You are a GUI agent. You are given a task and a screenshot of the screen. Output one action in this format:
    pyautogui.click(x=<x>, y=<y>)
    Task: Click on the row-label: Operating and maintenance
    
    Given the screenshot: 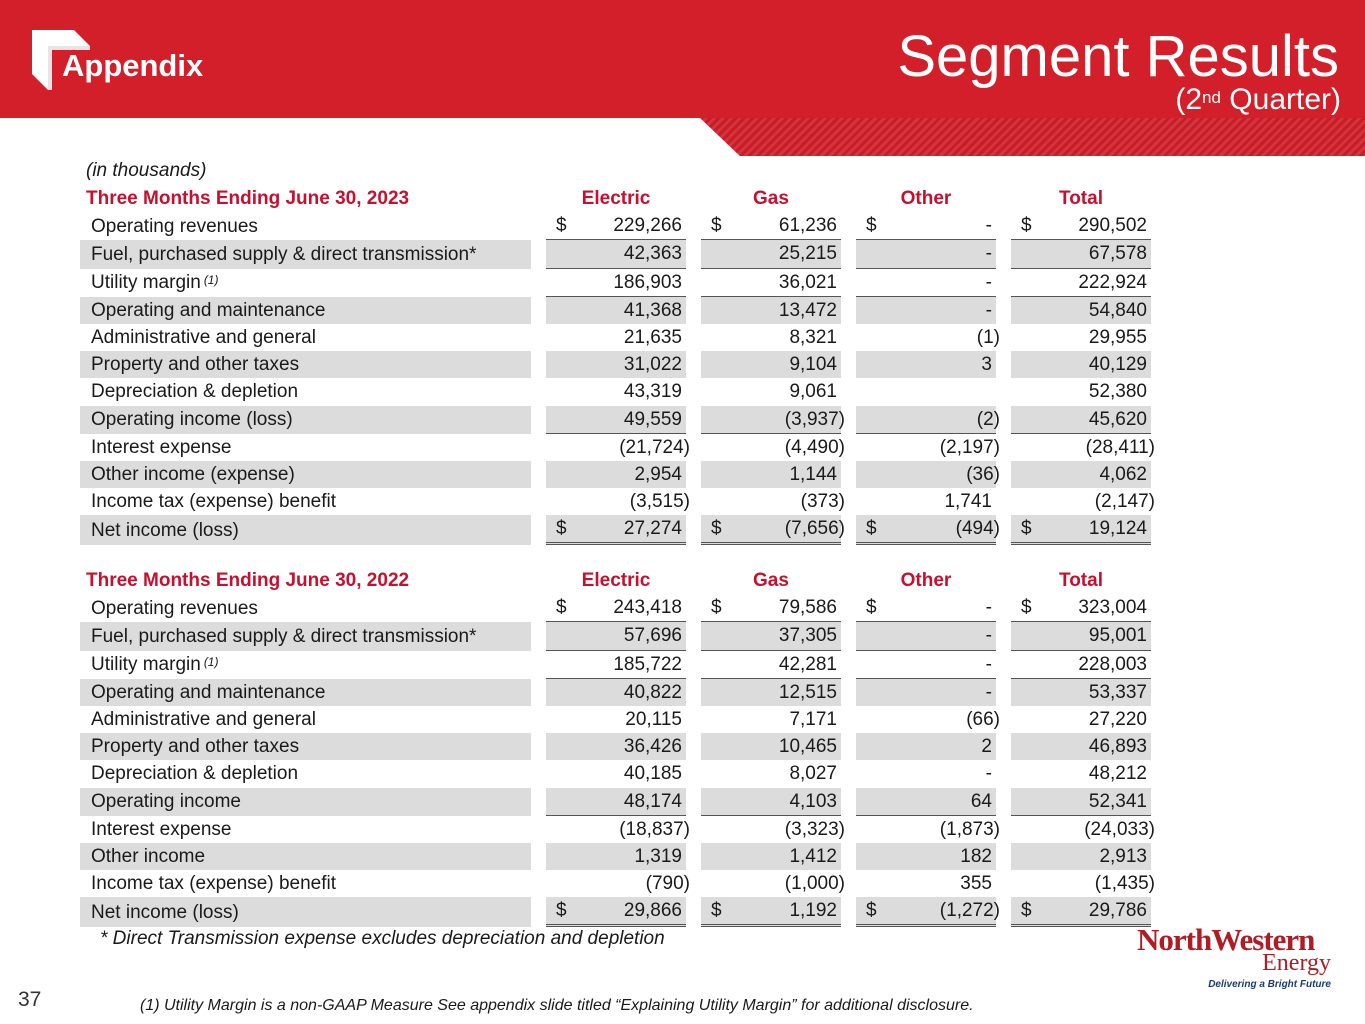 What is the action you would take?
    pyautogui.click(x=305, y=310)
    